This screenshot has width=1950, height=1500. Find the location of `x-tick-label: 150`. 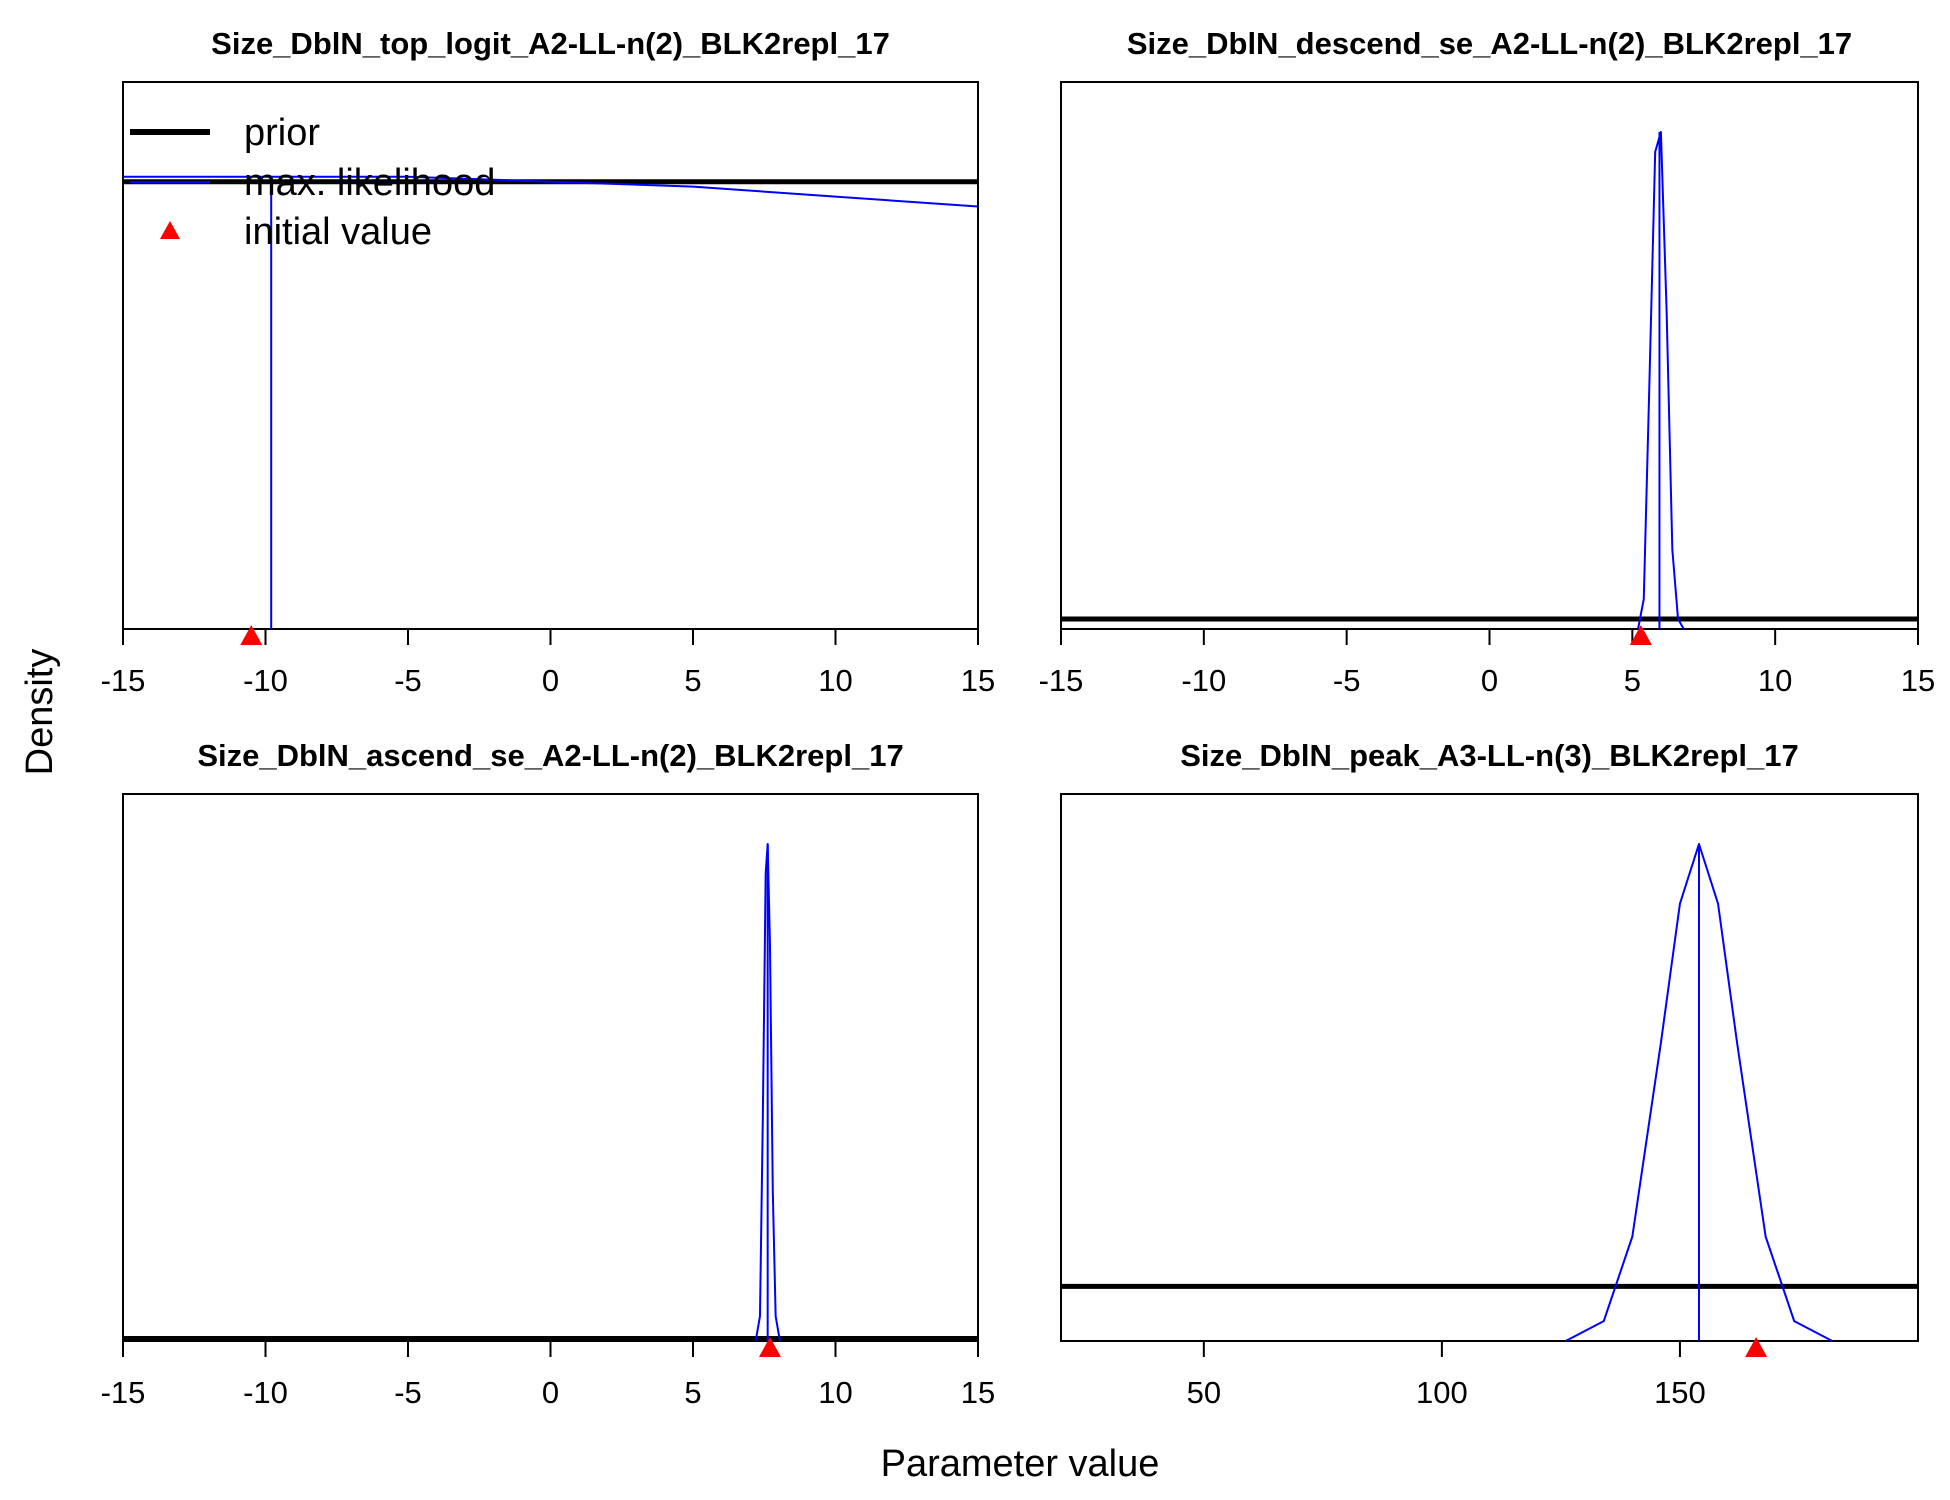

x-tick-label: 150 is located at coordinates (1680, 1392).